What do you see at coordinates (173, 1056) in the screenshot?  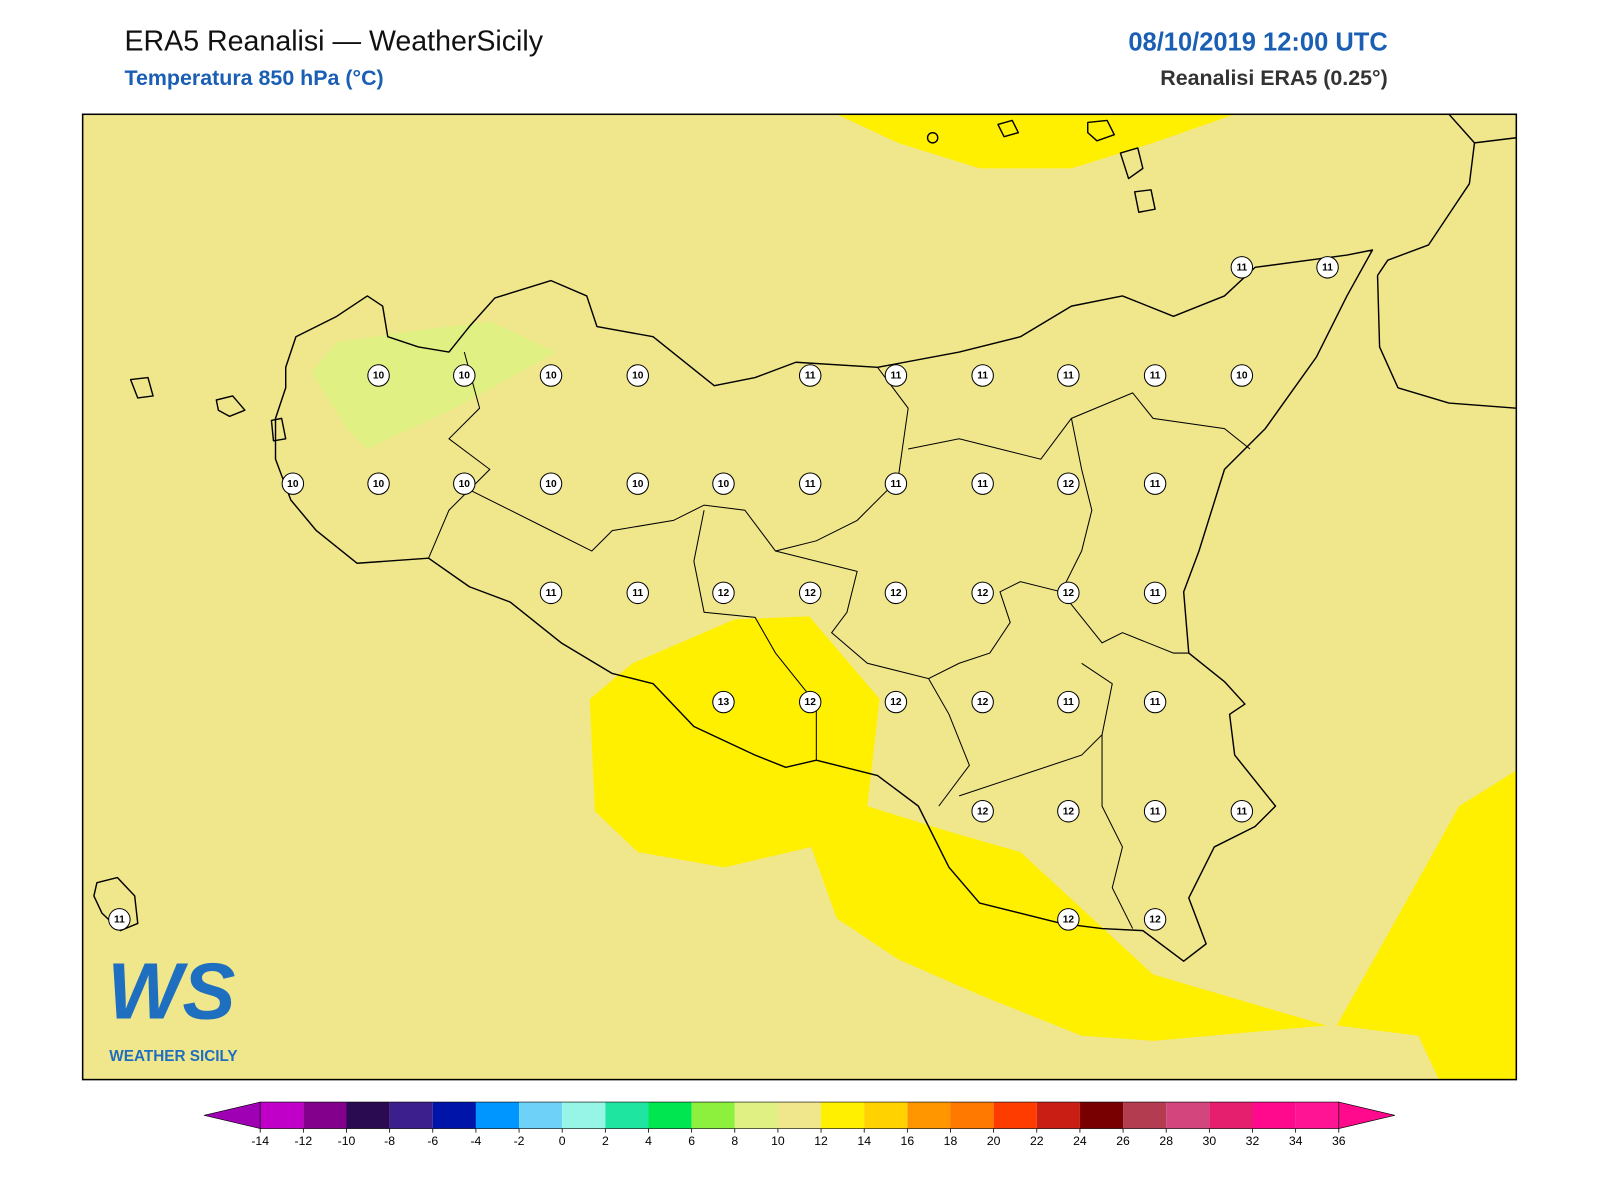 I see `logo-name: WEATHER SICILY` at bounding box center [173, 1056].